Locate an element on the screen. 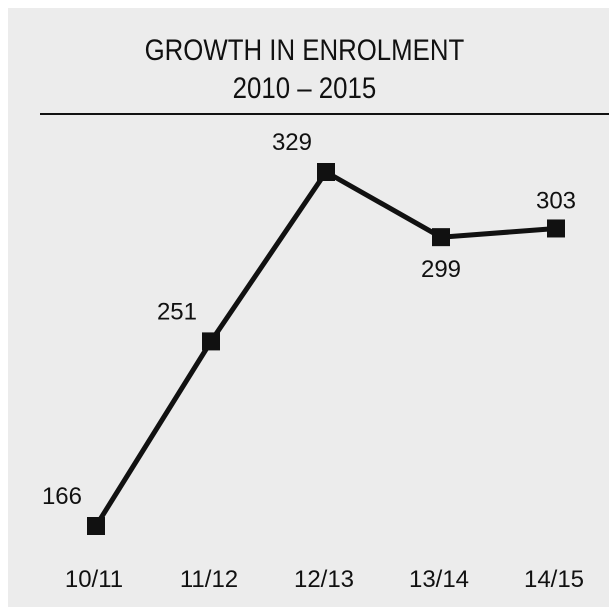 Image resolution: width=609 pixels, height=607 pixels. x-tick-label-10-11: 10/11 is located at coordinates (94, 579).